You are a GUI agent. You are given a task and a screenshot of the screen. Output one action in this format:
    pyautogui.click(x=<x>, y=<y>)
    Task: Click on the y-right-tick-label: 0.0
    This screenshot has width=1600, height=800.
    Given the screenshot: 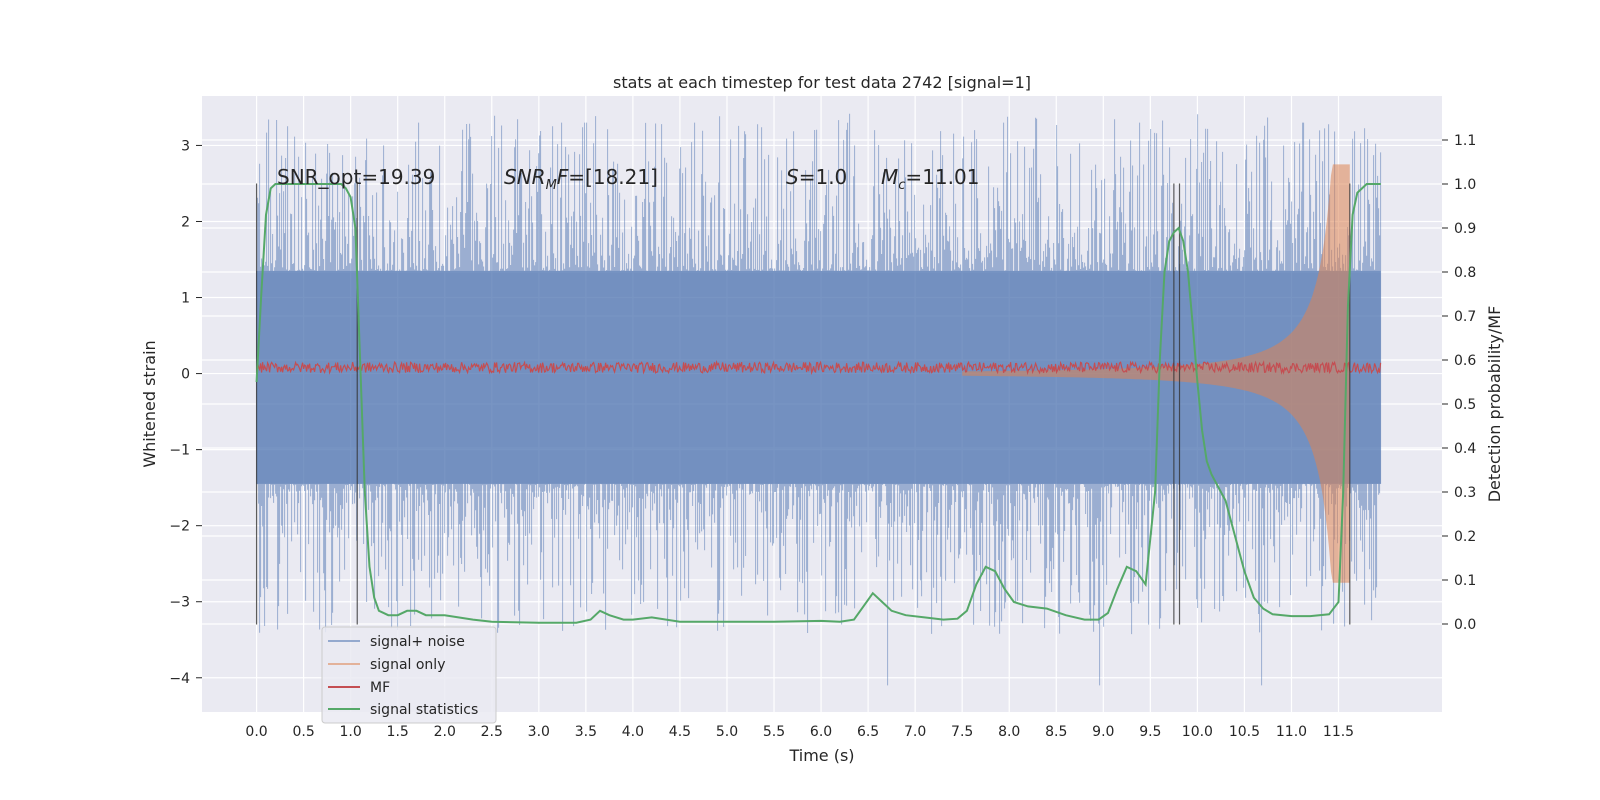 What is the action you would take?
    pyautogui.click(x=1465, y=625)
    